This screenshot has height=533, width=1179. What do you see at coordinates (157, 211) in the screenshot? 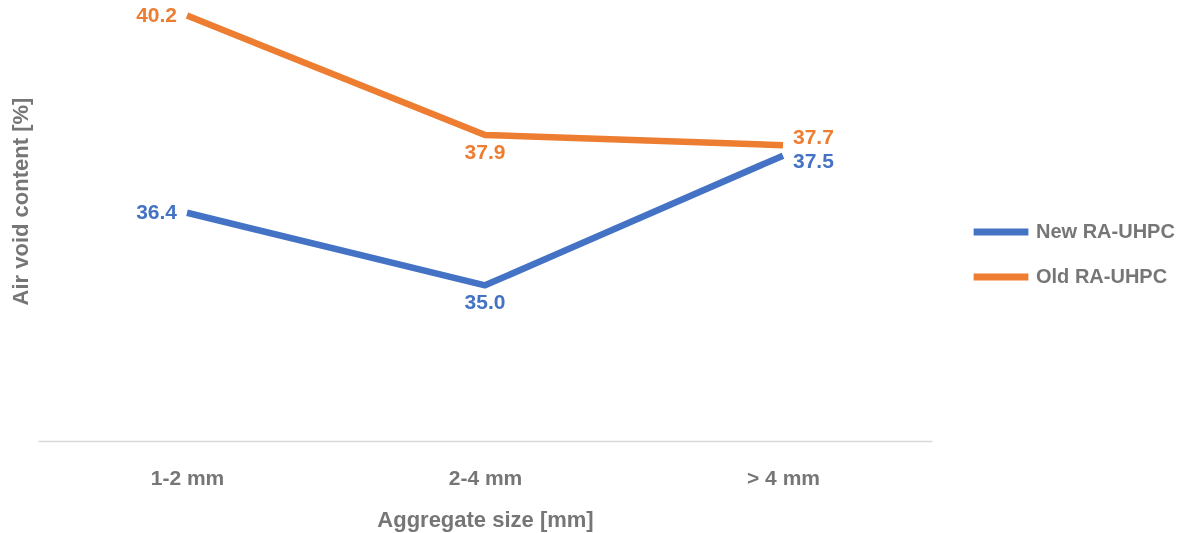
I see `data-label: 36.4` at bounding box center [157, 211].